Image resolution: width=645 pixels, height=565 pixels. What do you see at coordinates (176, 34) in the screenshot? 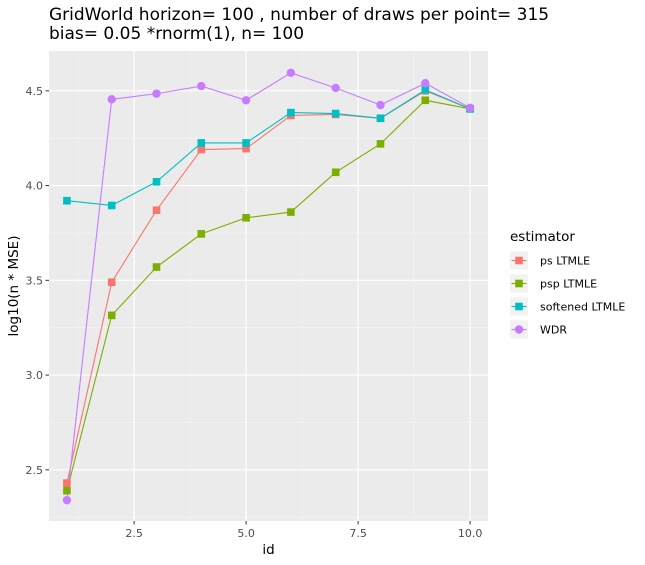
I see `chart-title-line2: bias= 0.05 *rnorm(1), n= 100` at bounding box center [176, 34].